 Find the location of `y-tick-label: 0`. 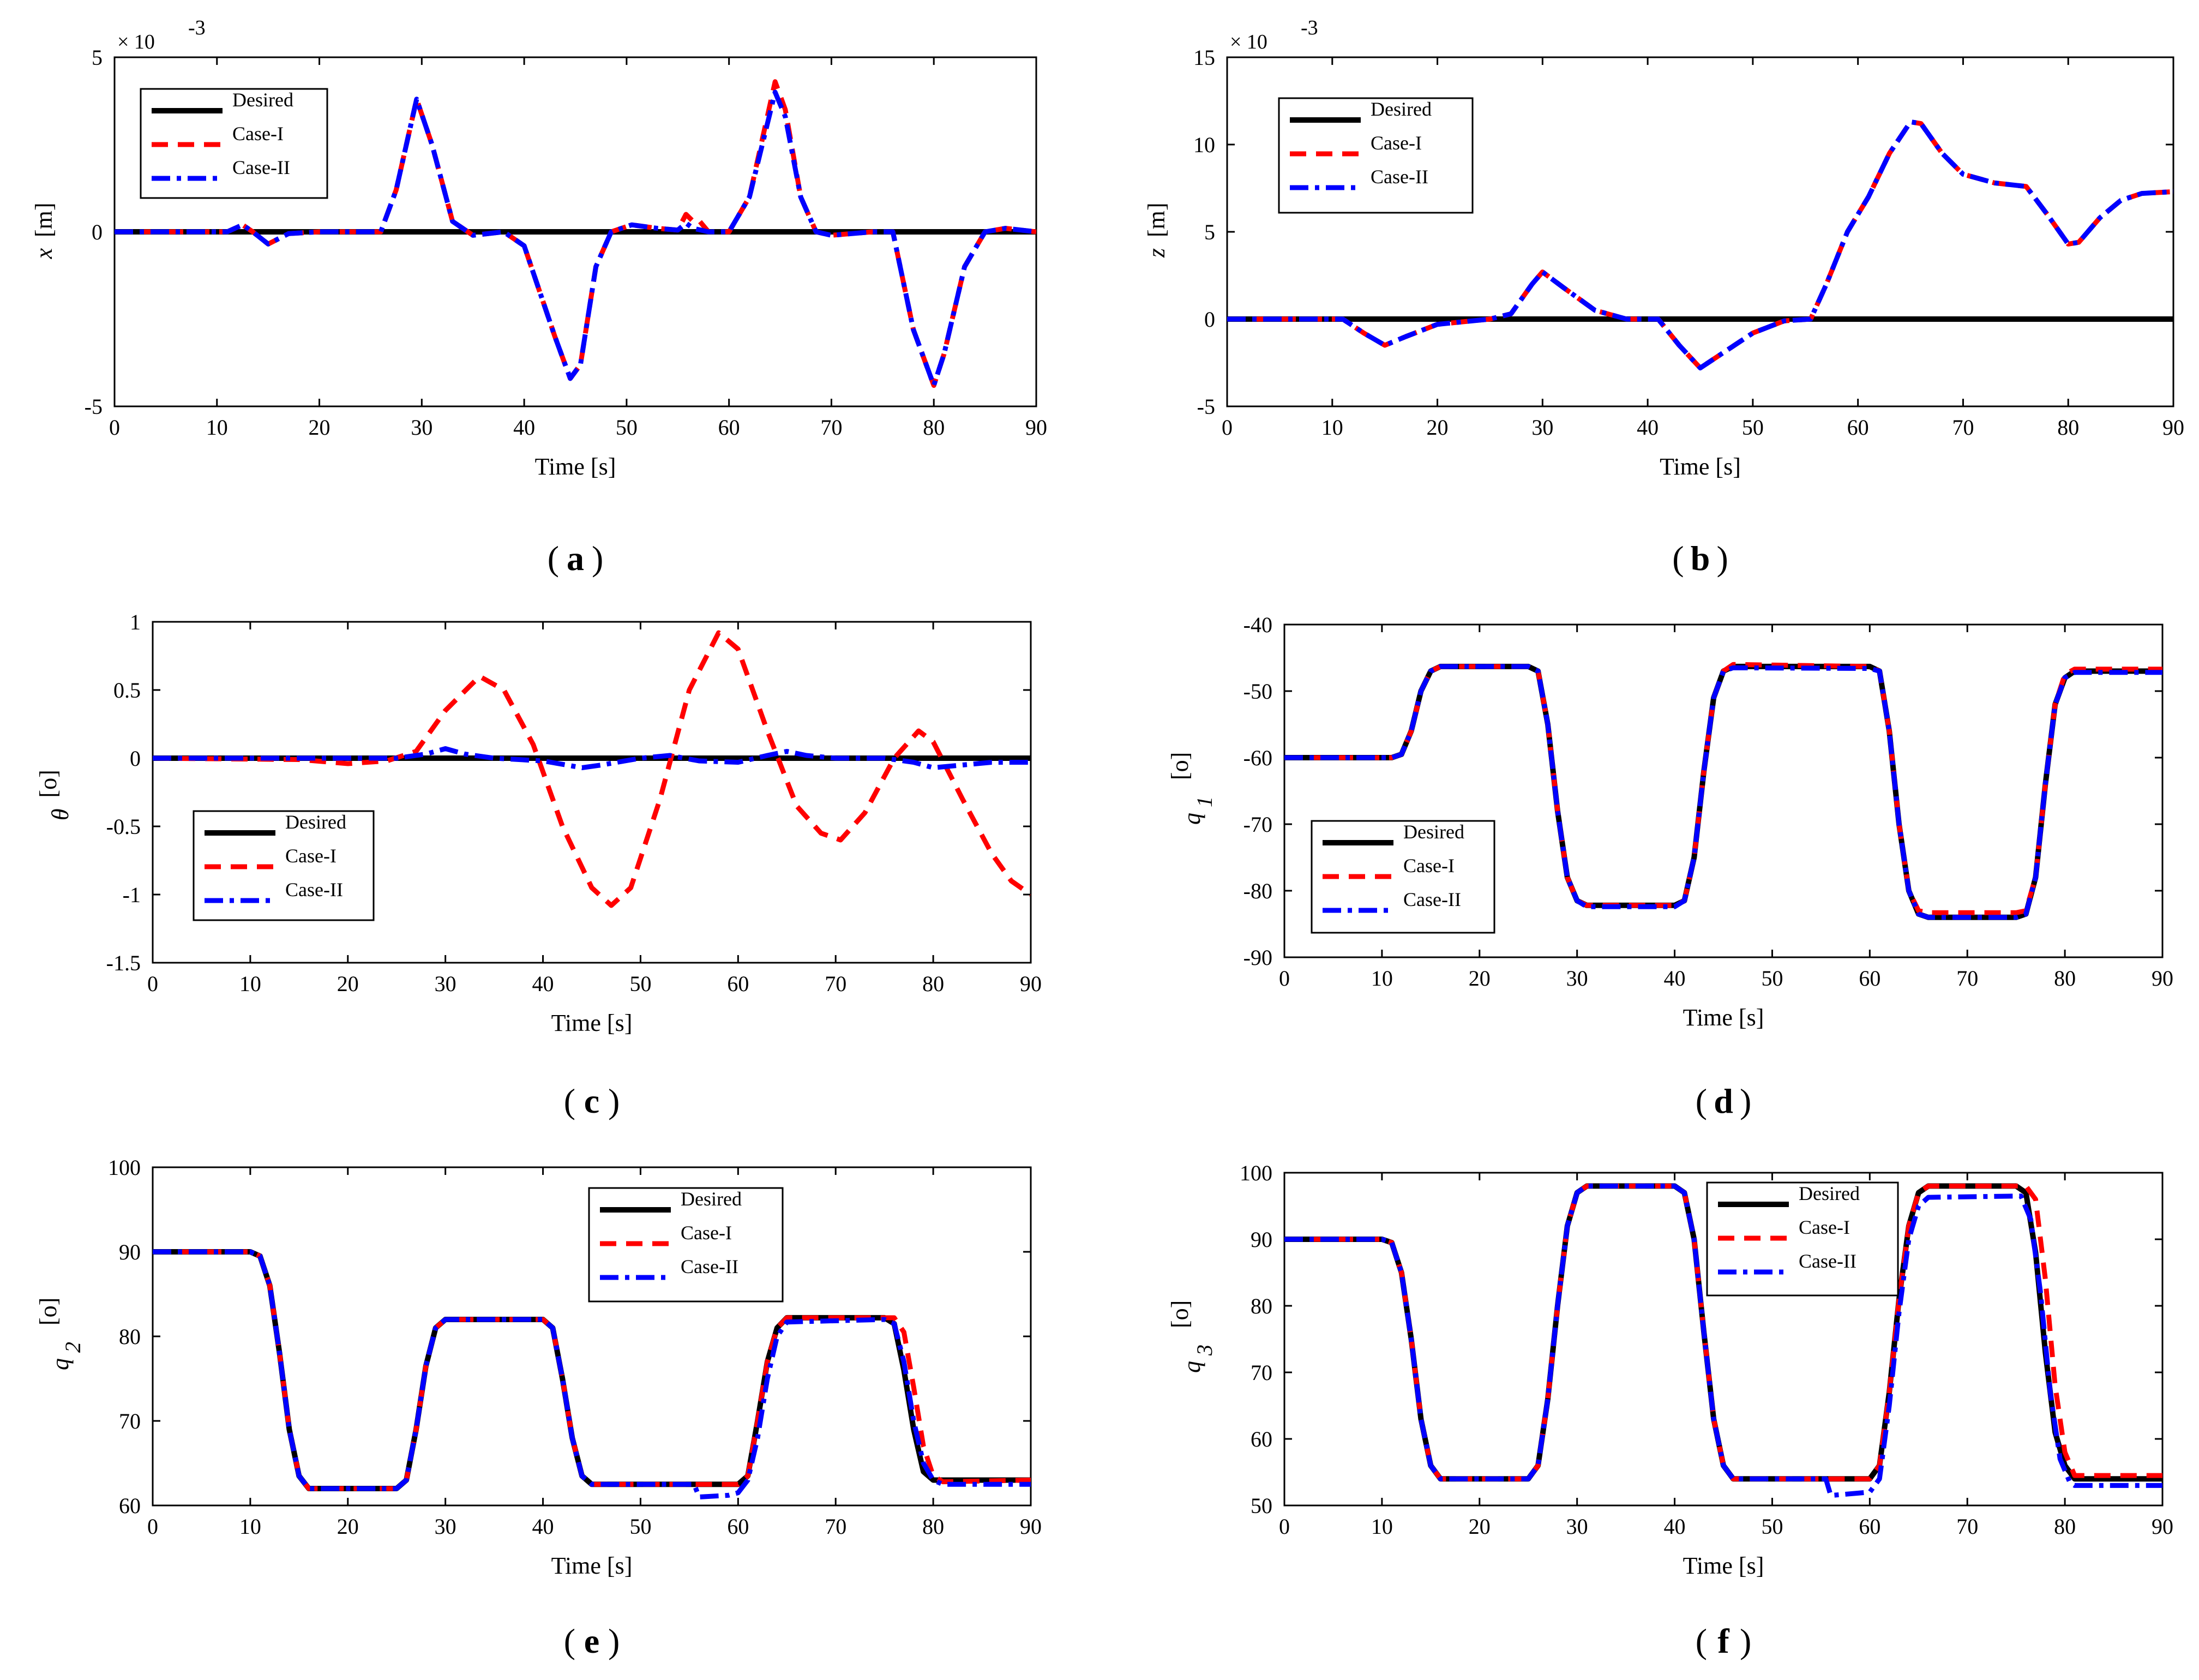

y-tick-label: 0 is located at coordinates (1209, 319).